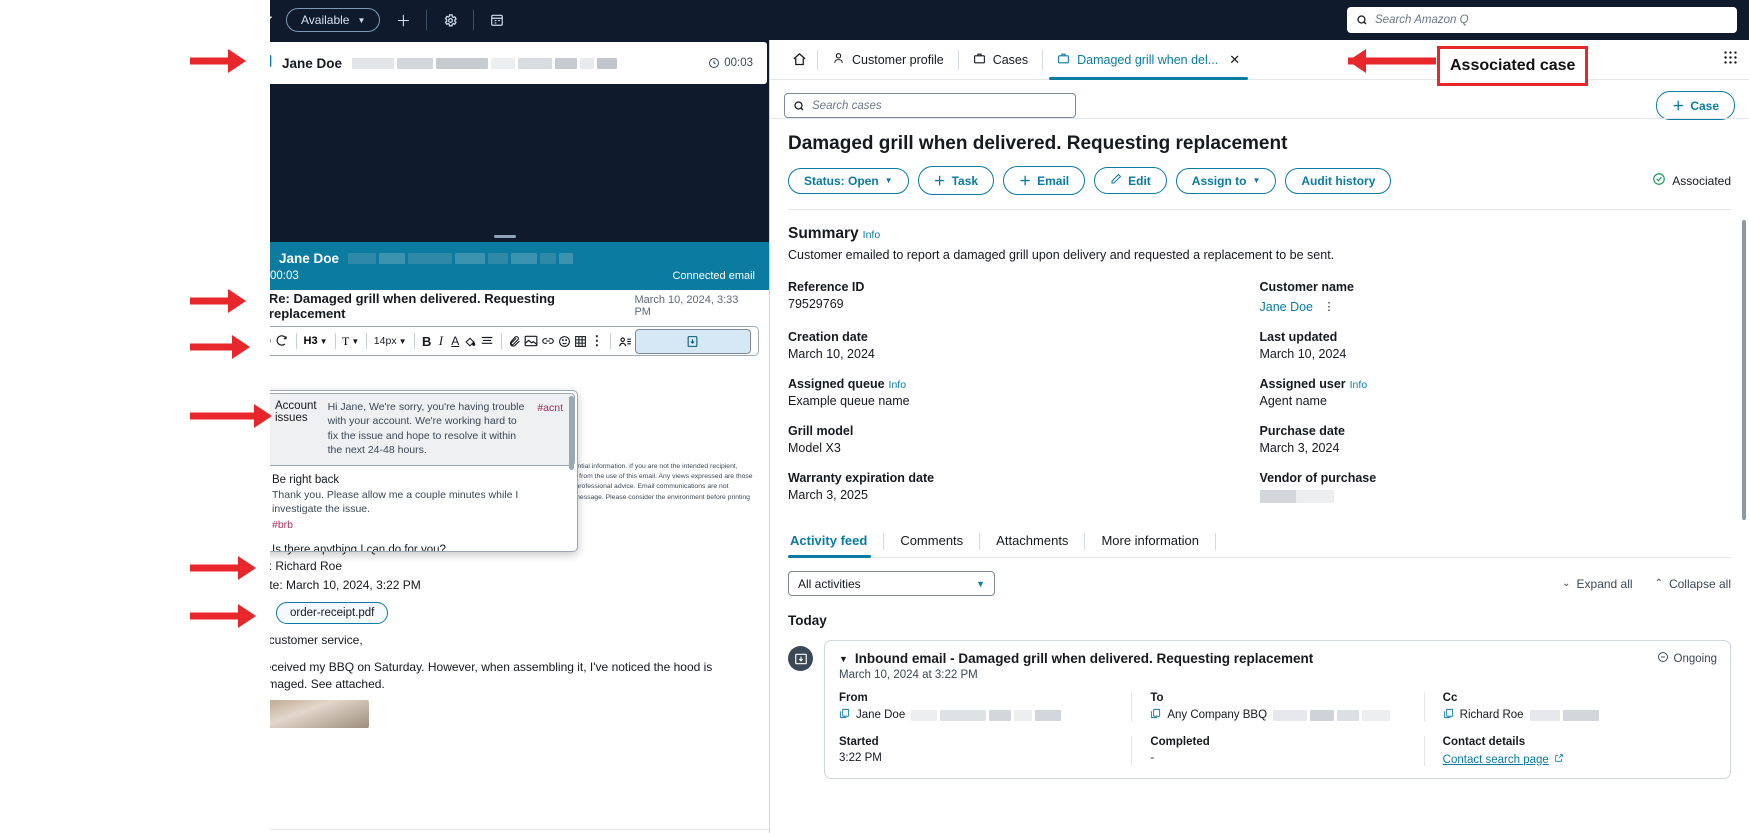 This screenshot has width=1749, height=833. Describe the element at coordinates (333, 20) in the screenshot. I see `availability-status-button: Available ▼` at that location.